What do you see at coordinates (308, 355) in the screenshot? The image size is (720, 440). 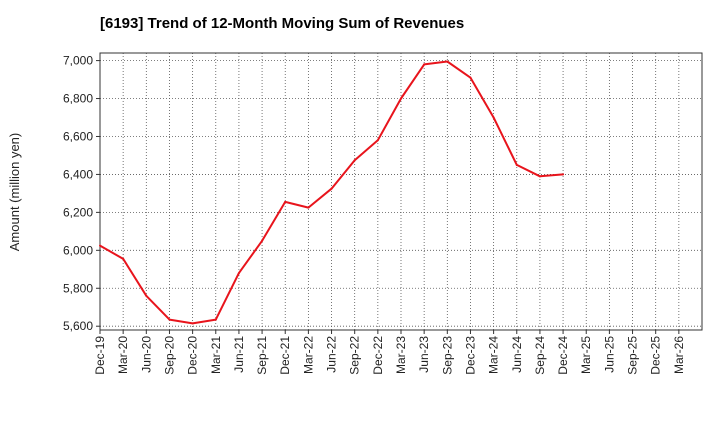 I see `x-tick-label: Mar-22` at bounding box center [308, 355].